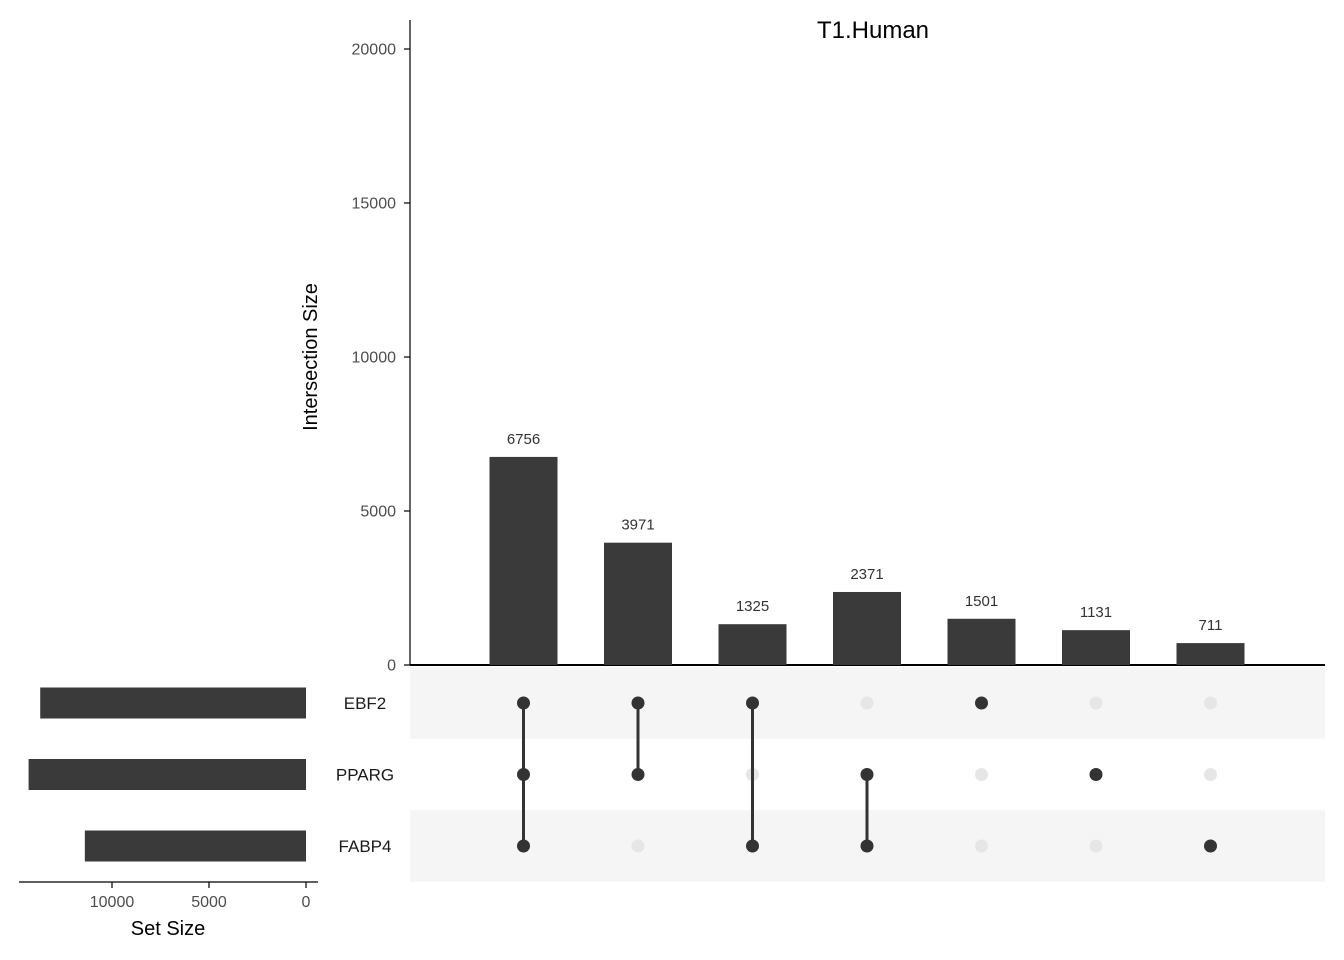 This screenshot has height=960, width=1344. I want to click on set-size-axis-title: Set Size, so click(168, 929).